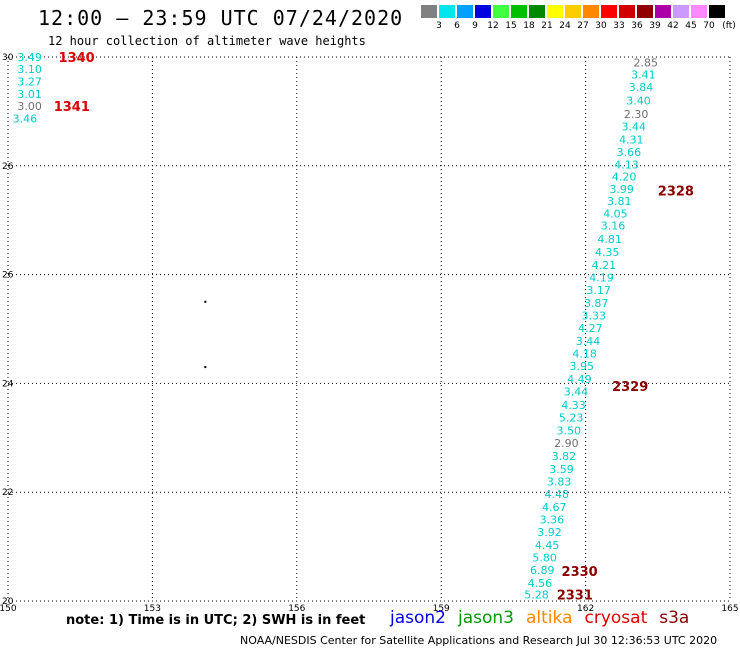 The image size is (740, 650). What do you see at coordinates (646, 62) in the screenshot?
I see `swh-value: 2.85` at bounding box center [646, 62].